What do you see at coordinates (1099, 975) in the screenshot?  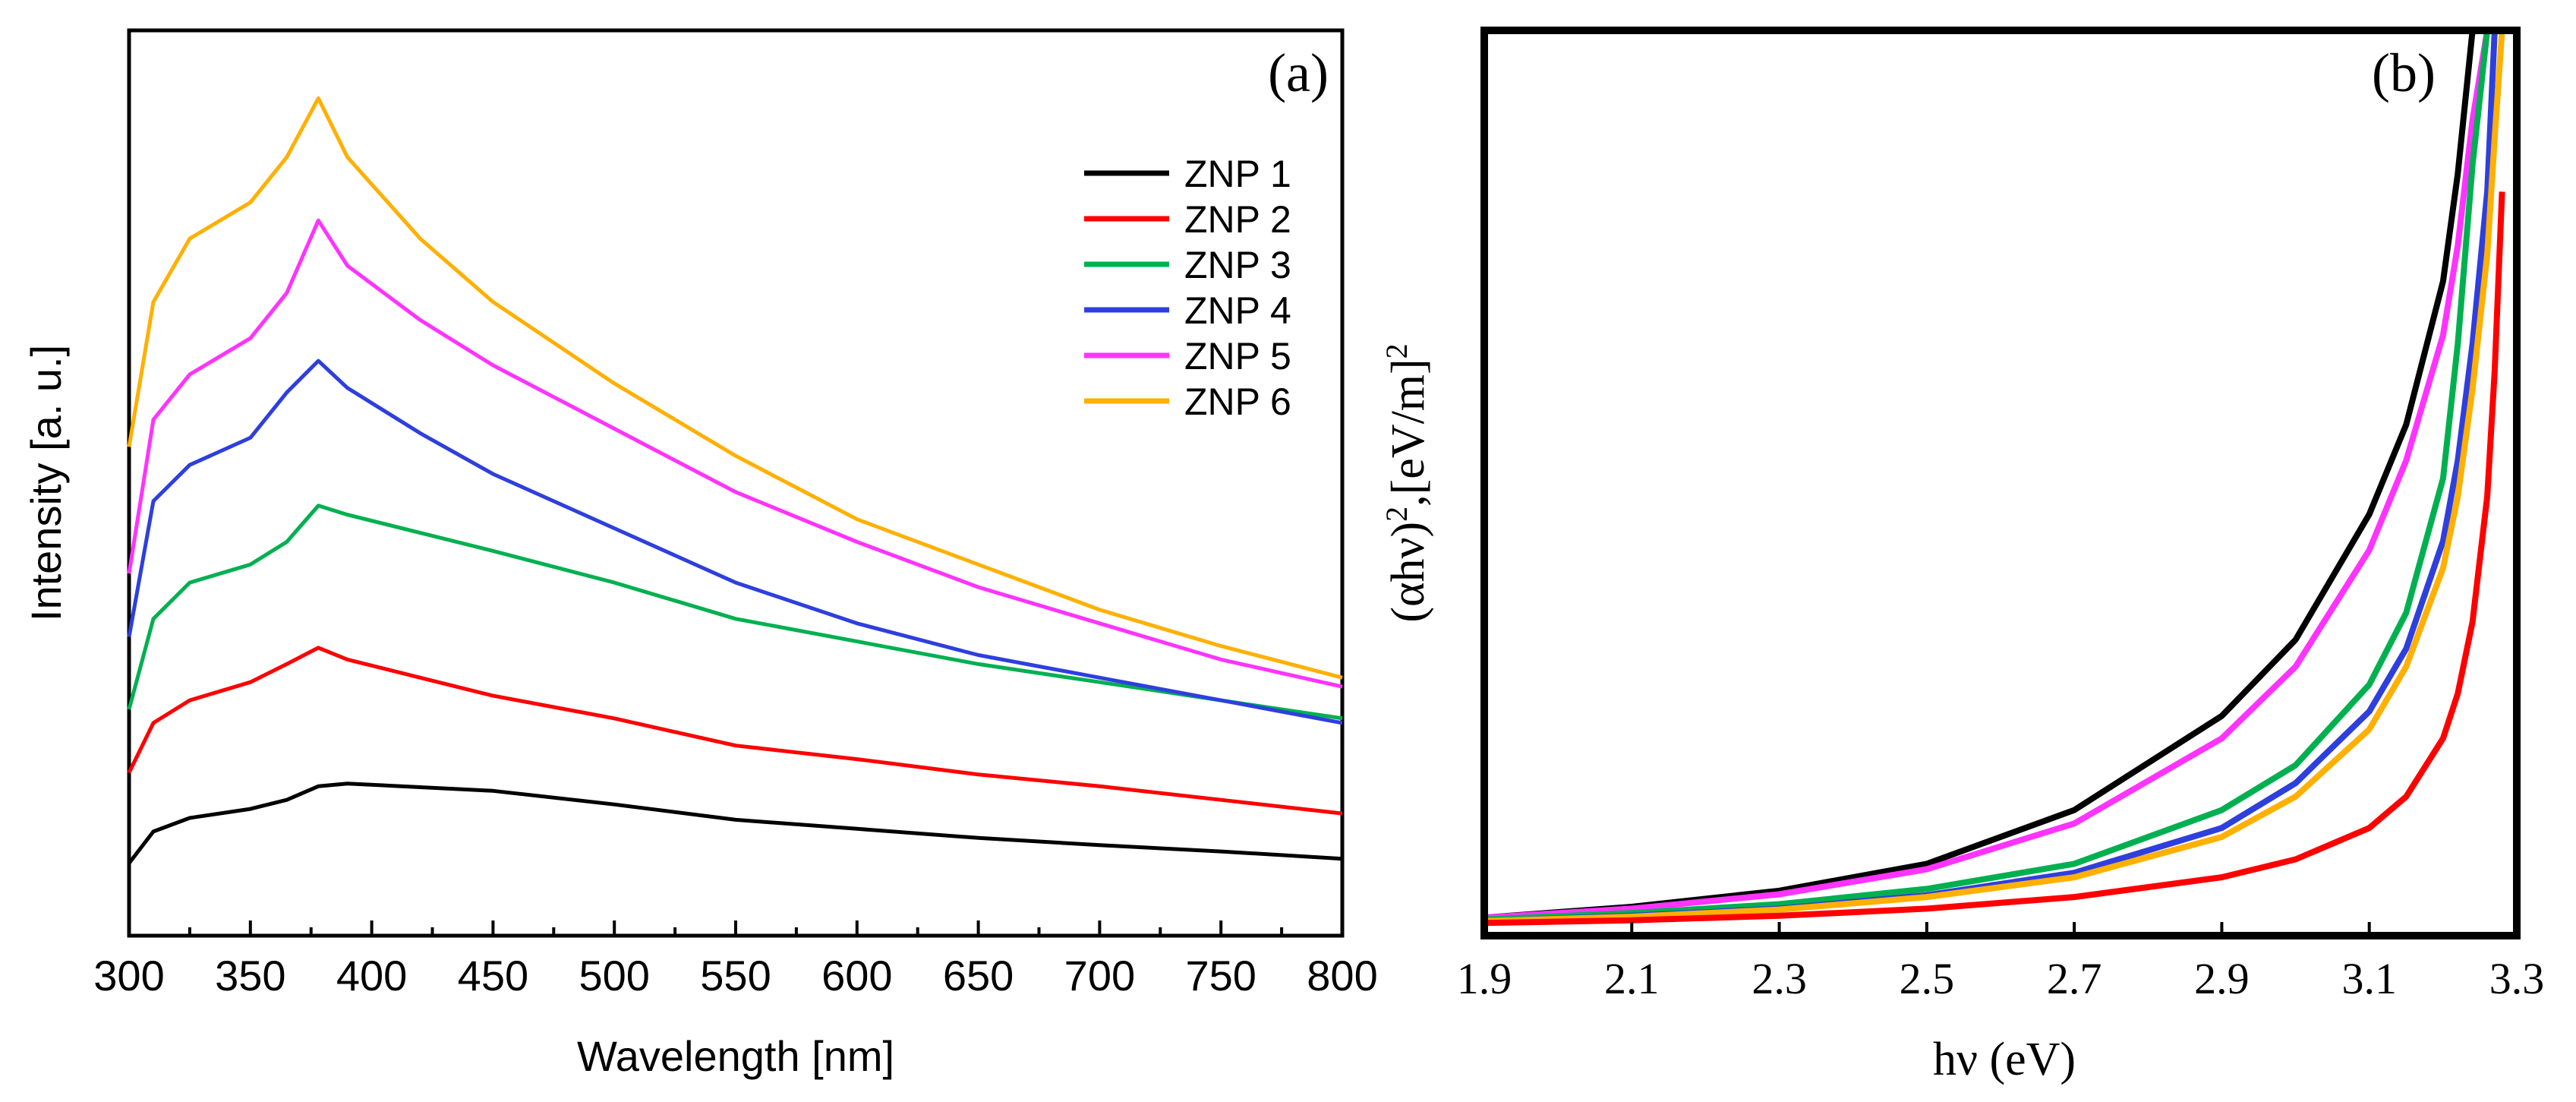 I see `panel-a-x-tick-label: 700` at bounding box center [1099, 975].